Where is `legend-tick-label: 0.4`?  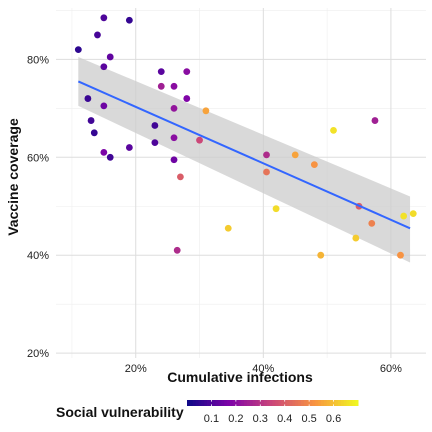
legend-tick-label: 0.4 is located at coordinates (284, 419).